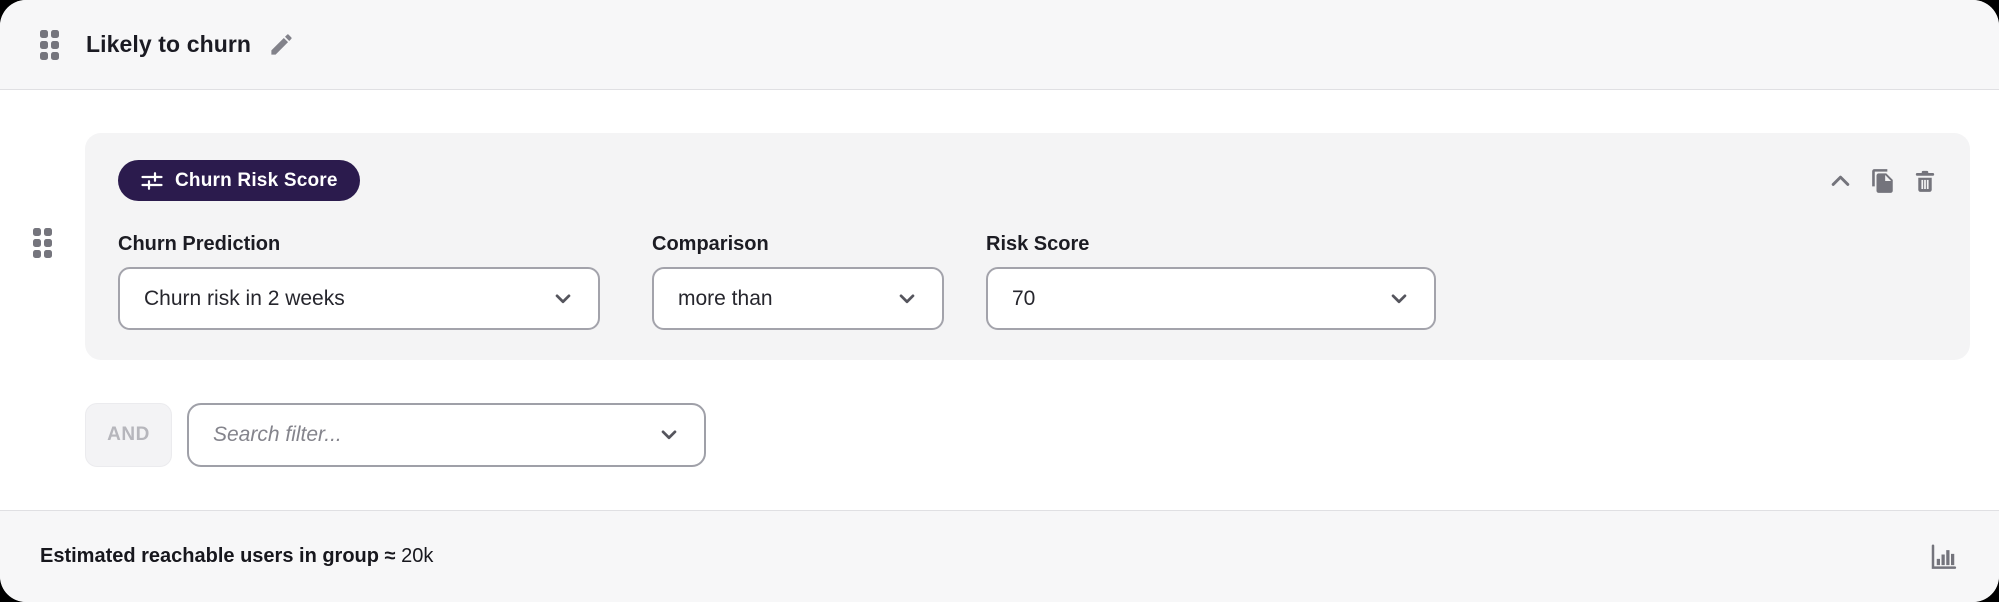 The height and width of the screenshot is (602, 1999). I want to click on chevron-up-icon, so click(1840, 180).